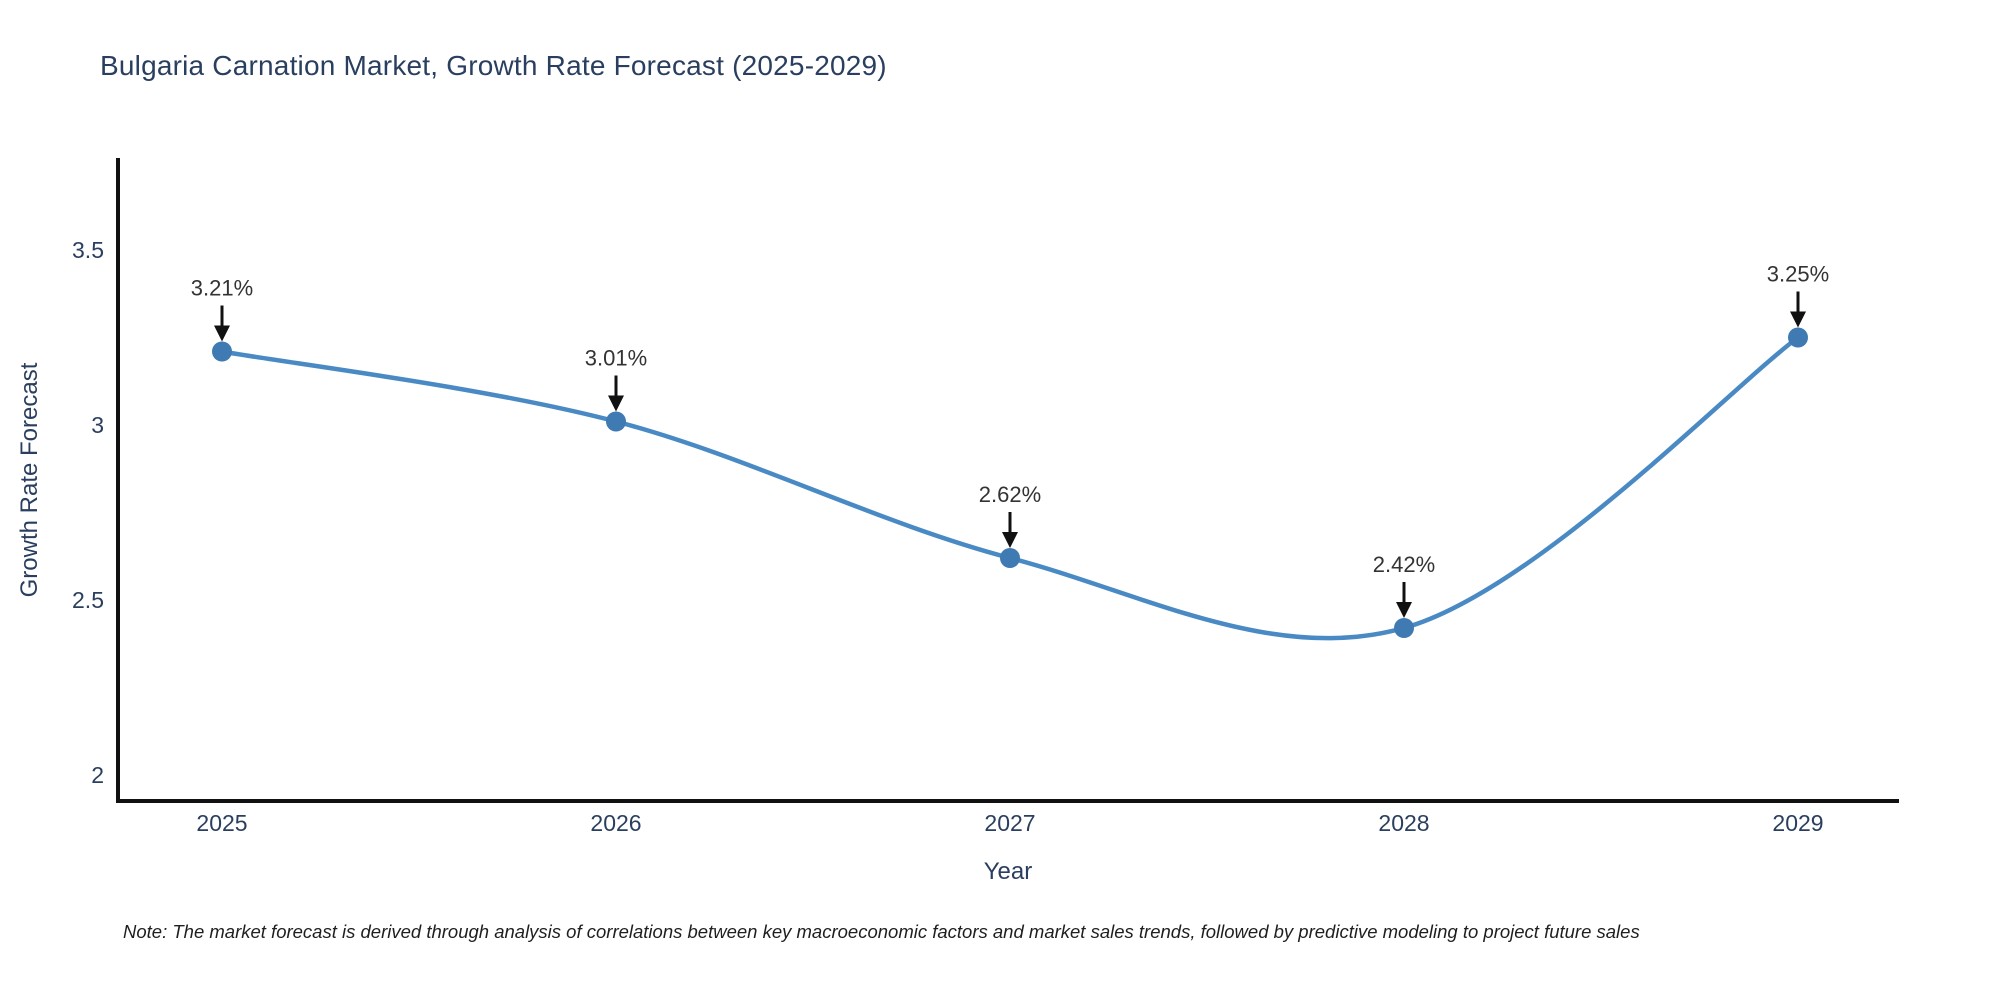  Describe the element at coordinates (88, 250) in the screenshot. I see `y-tick-label: 3.5` at that location.